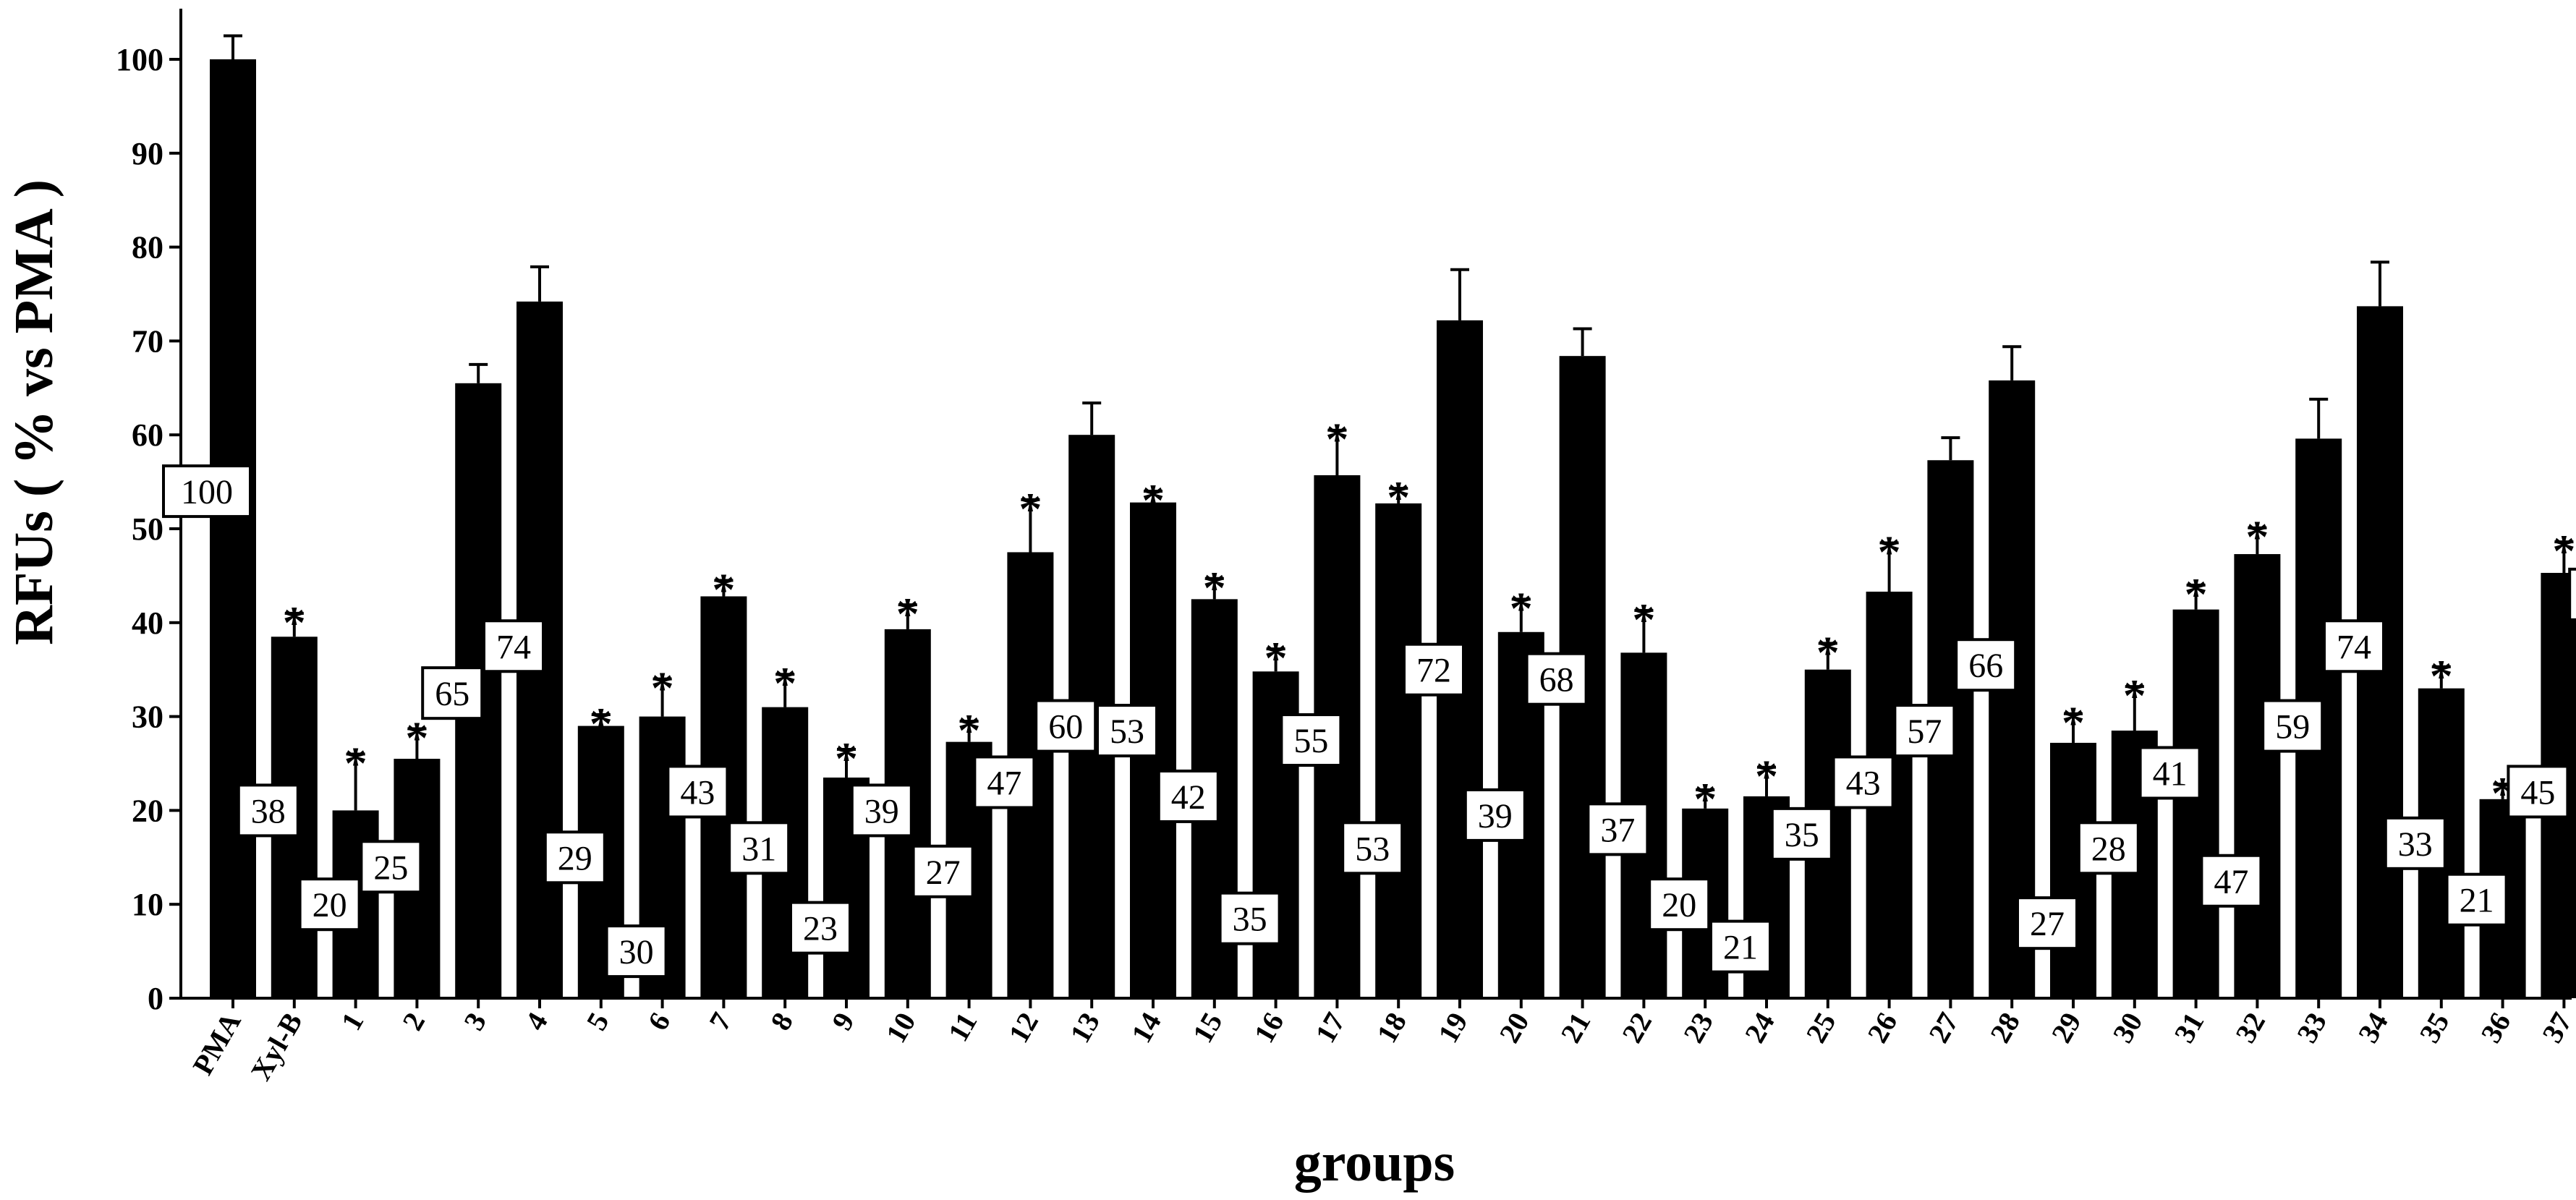 The image size is (2576, 1200). Describe the element at coordinates (1084, 1027) in the screenshot. I see `x-tick-label: 13` at that location.